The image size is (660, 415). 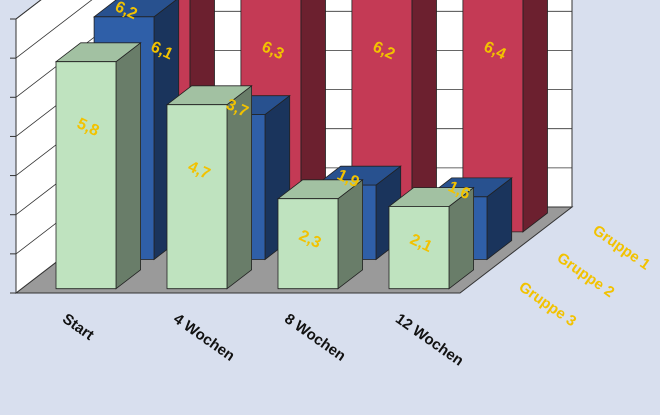 What do you see at coordinates (54, 29) in the screenshot?
I see `gridline` at bounding box center [54, 29].